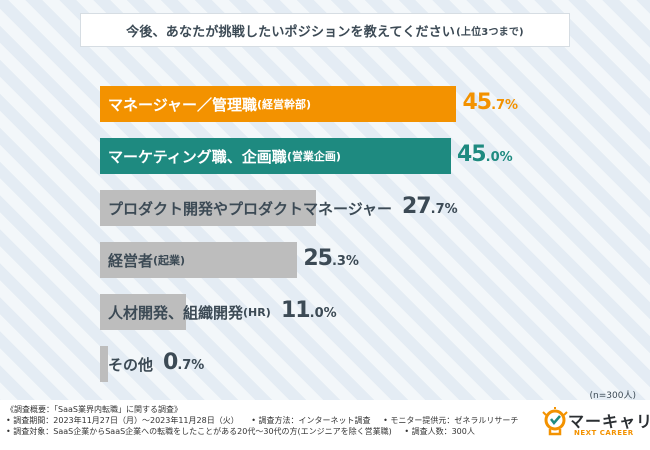 This screenshot has width=650, height=450. Describe the element at coordinates (176, 312) in the screenshot. I see `bar-category-label: 人材開発、組織開発` at that location.